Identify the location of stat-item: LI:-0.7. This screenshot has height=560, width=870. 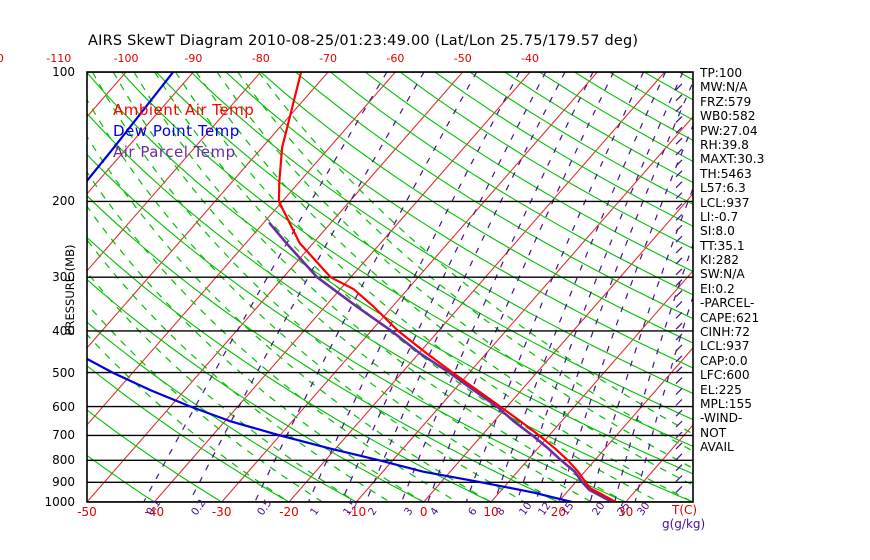
(719, 216).